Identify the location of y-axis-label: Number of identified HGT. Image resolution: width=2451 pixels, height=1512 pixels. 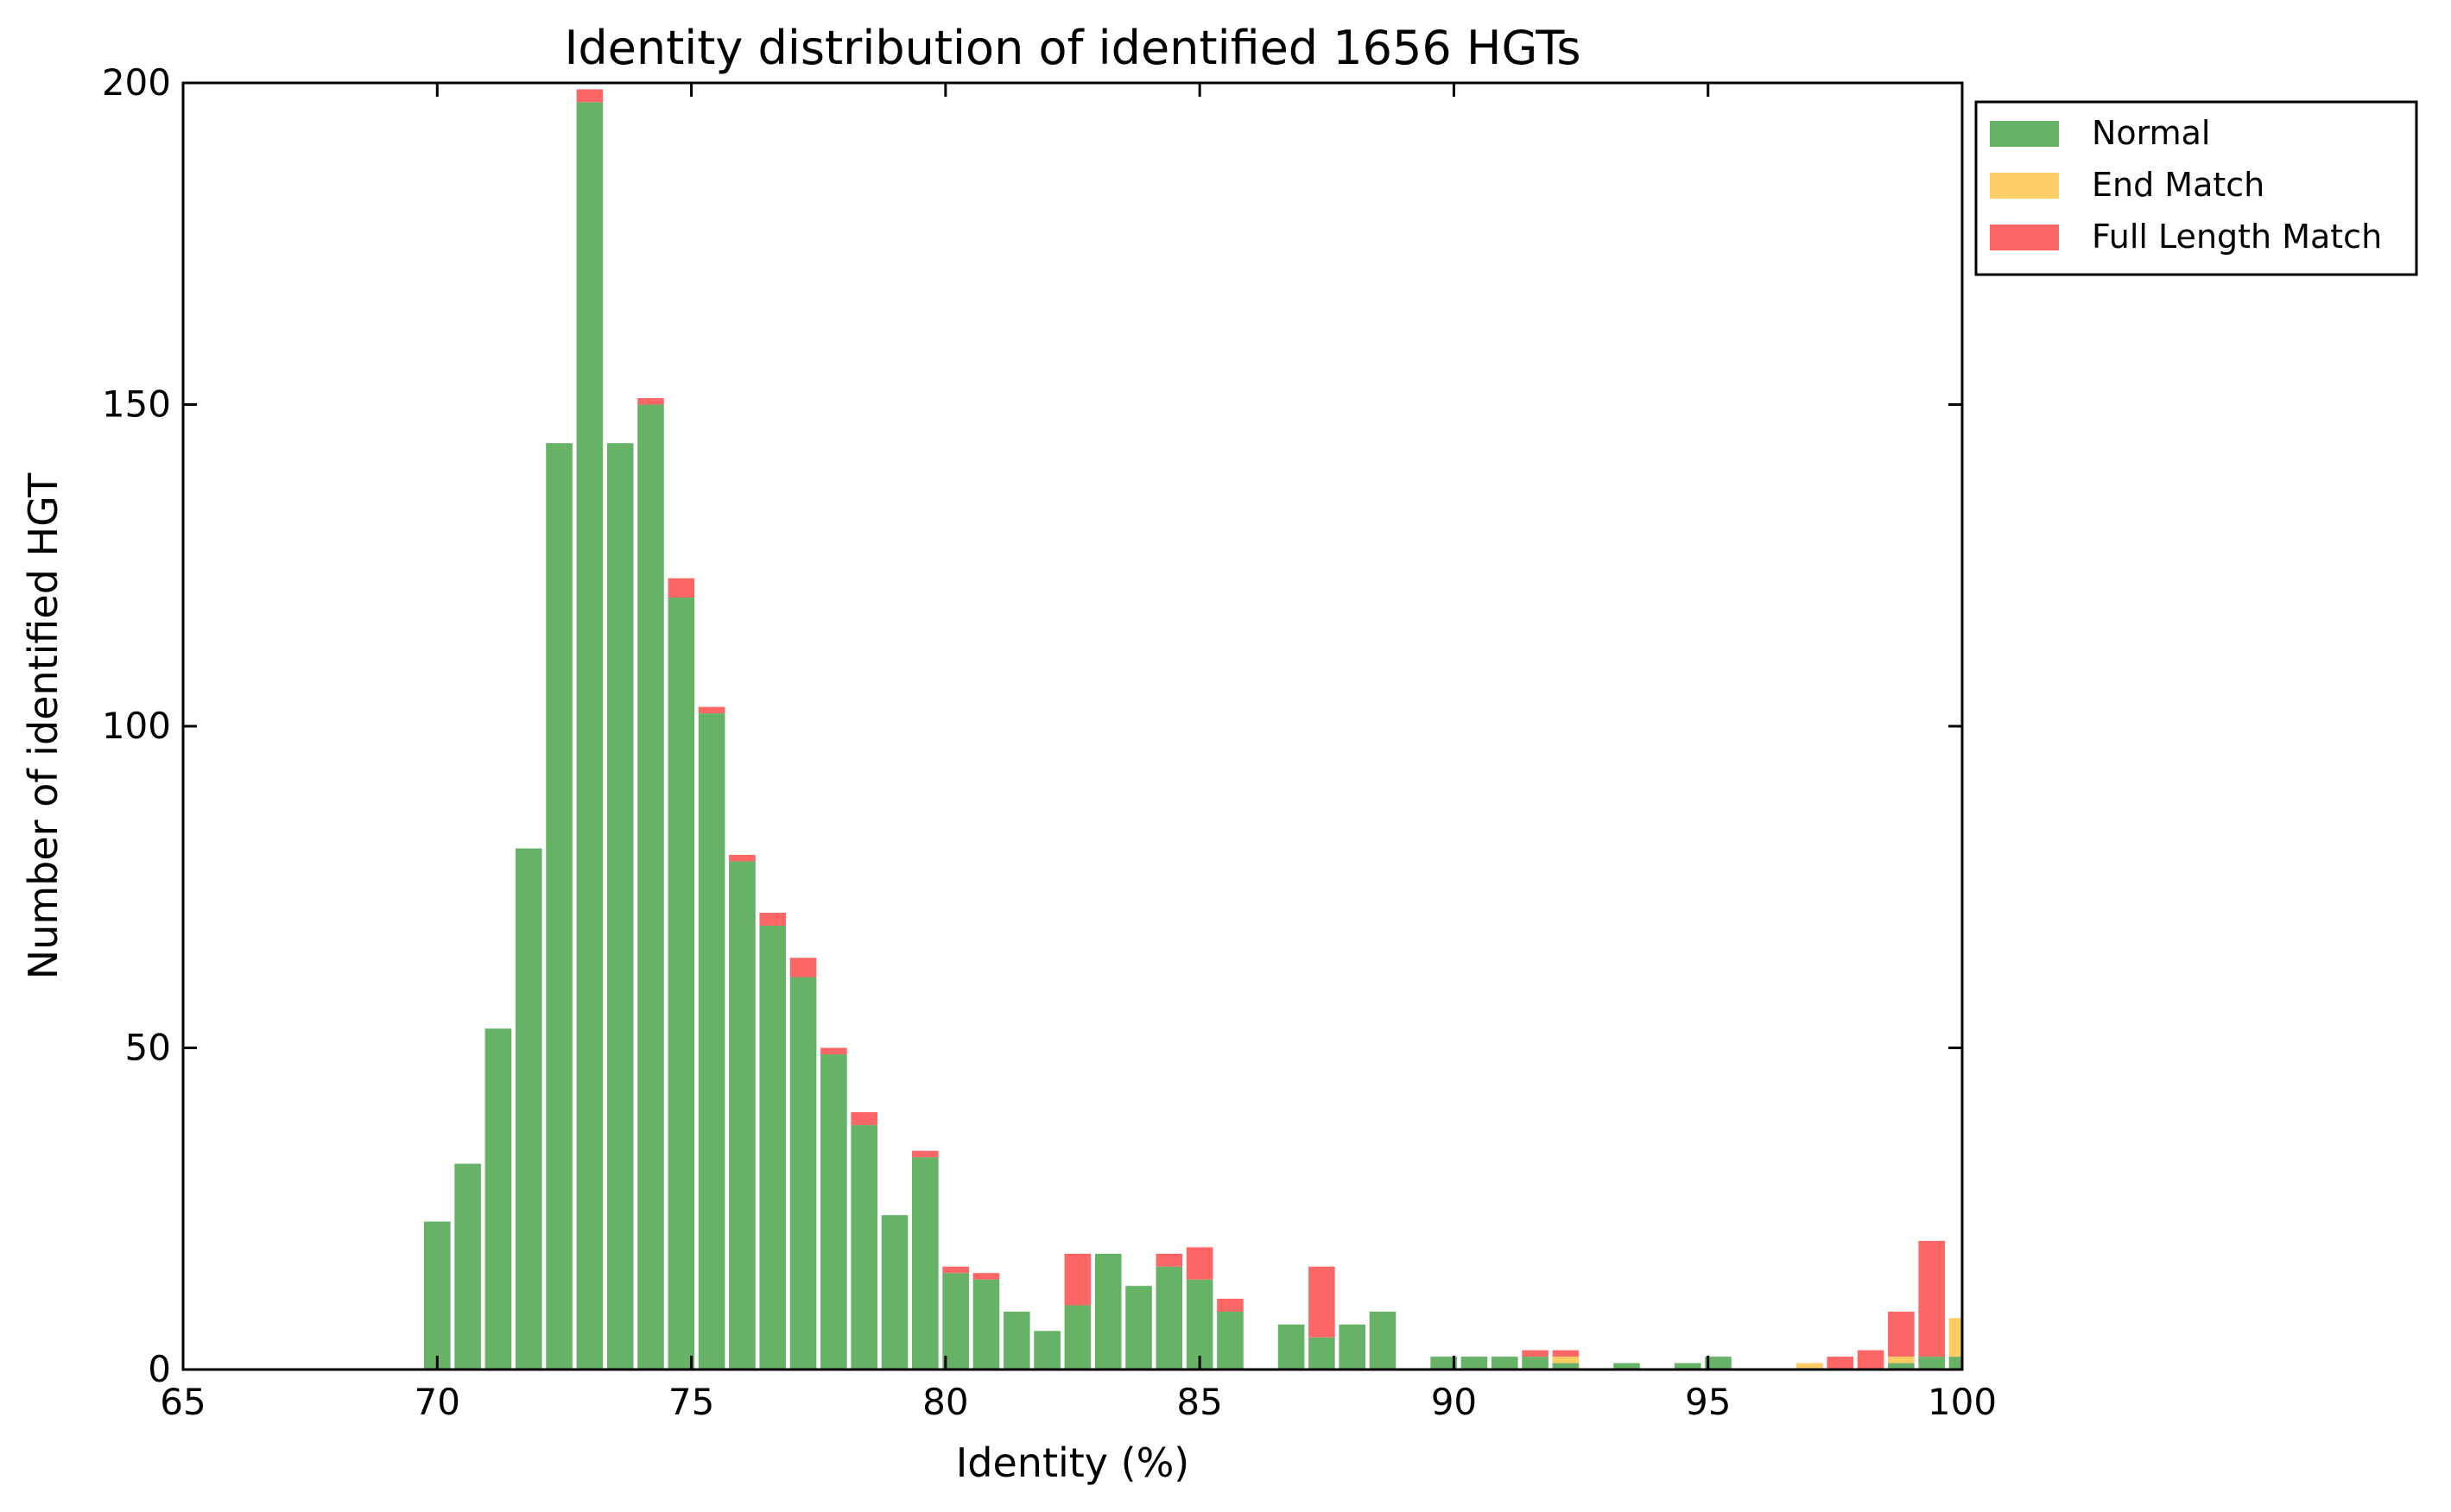
(43, 725).